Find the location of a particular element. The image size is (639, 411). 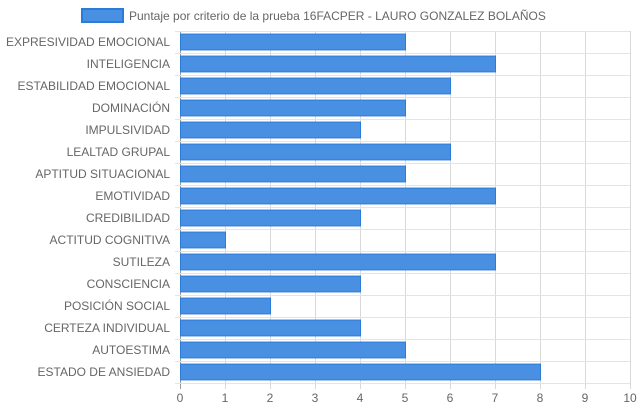

category-label: EMOTIVIDAD is located at coordinates (132, 196).